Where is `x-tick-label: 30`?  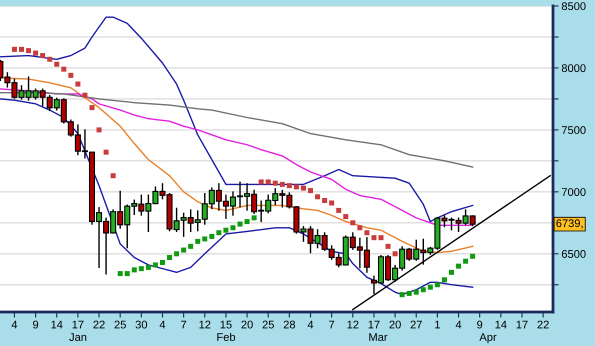 x-tick-label: 30 is located at coordinates (142, 324).